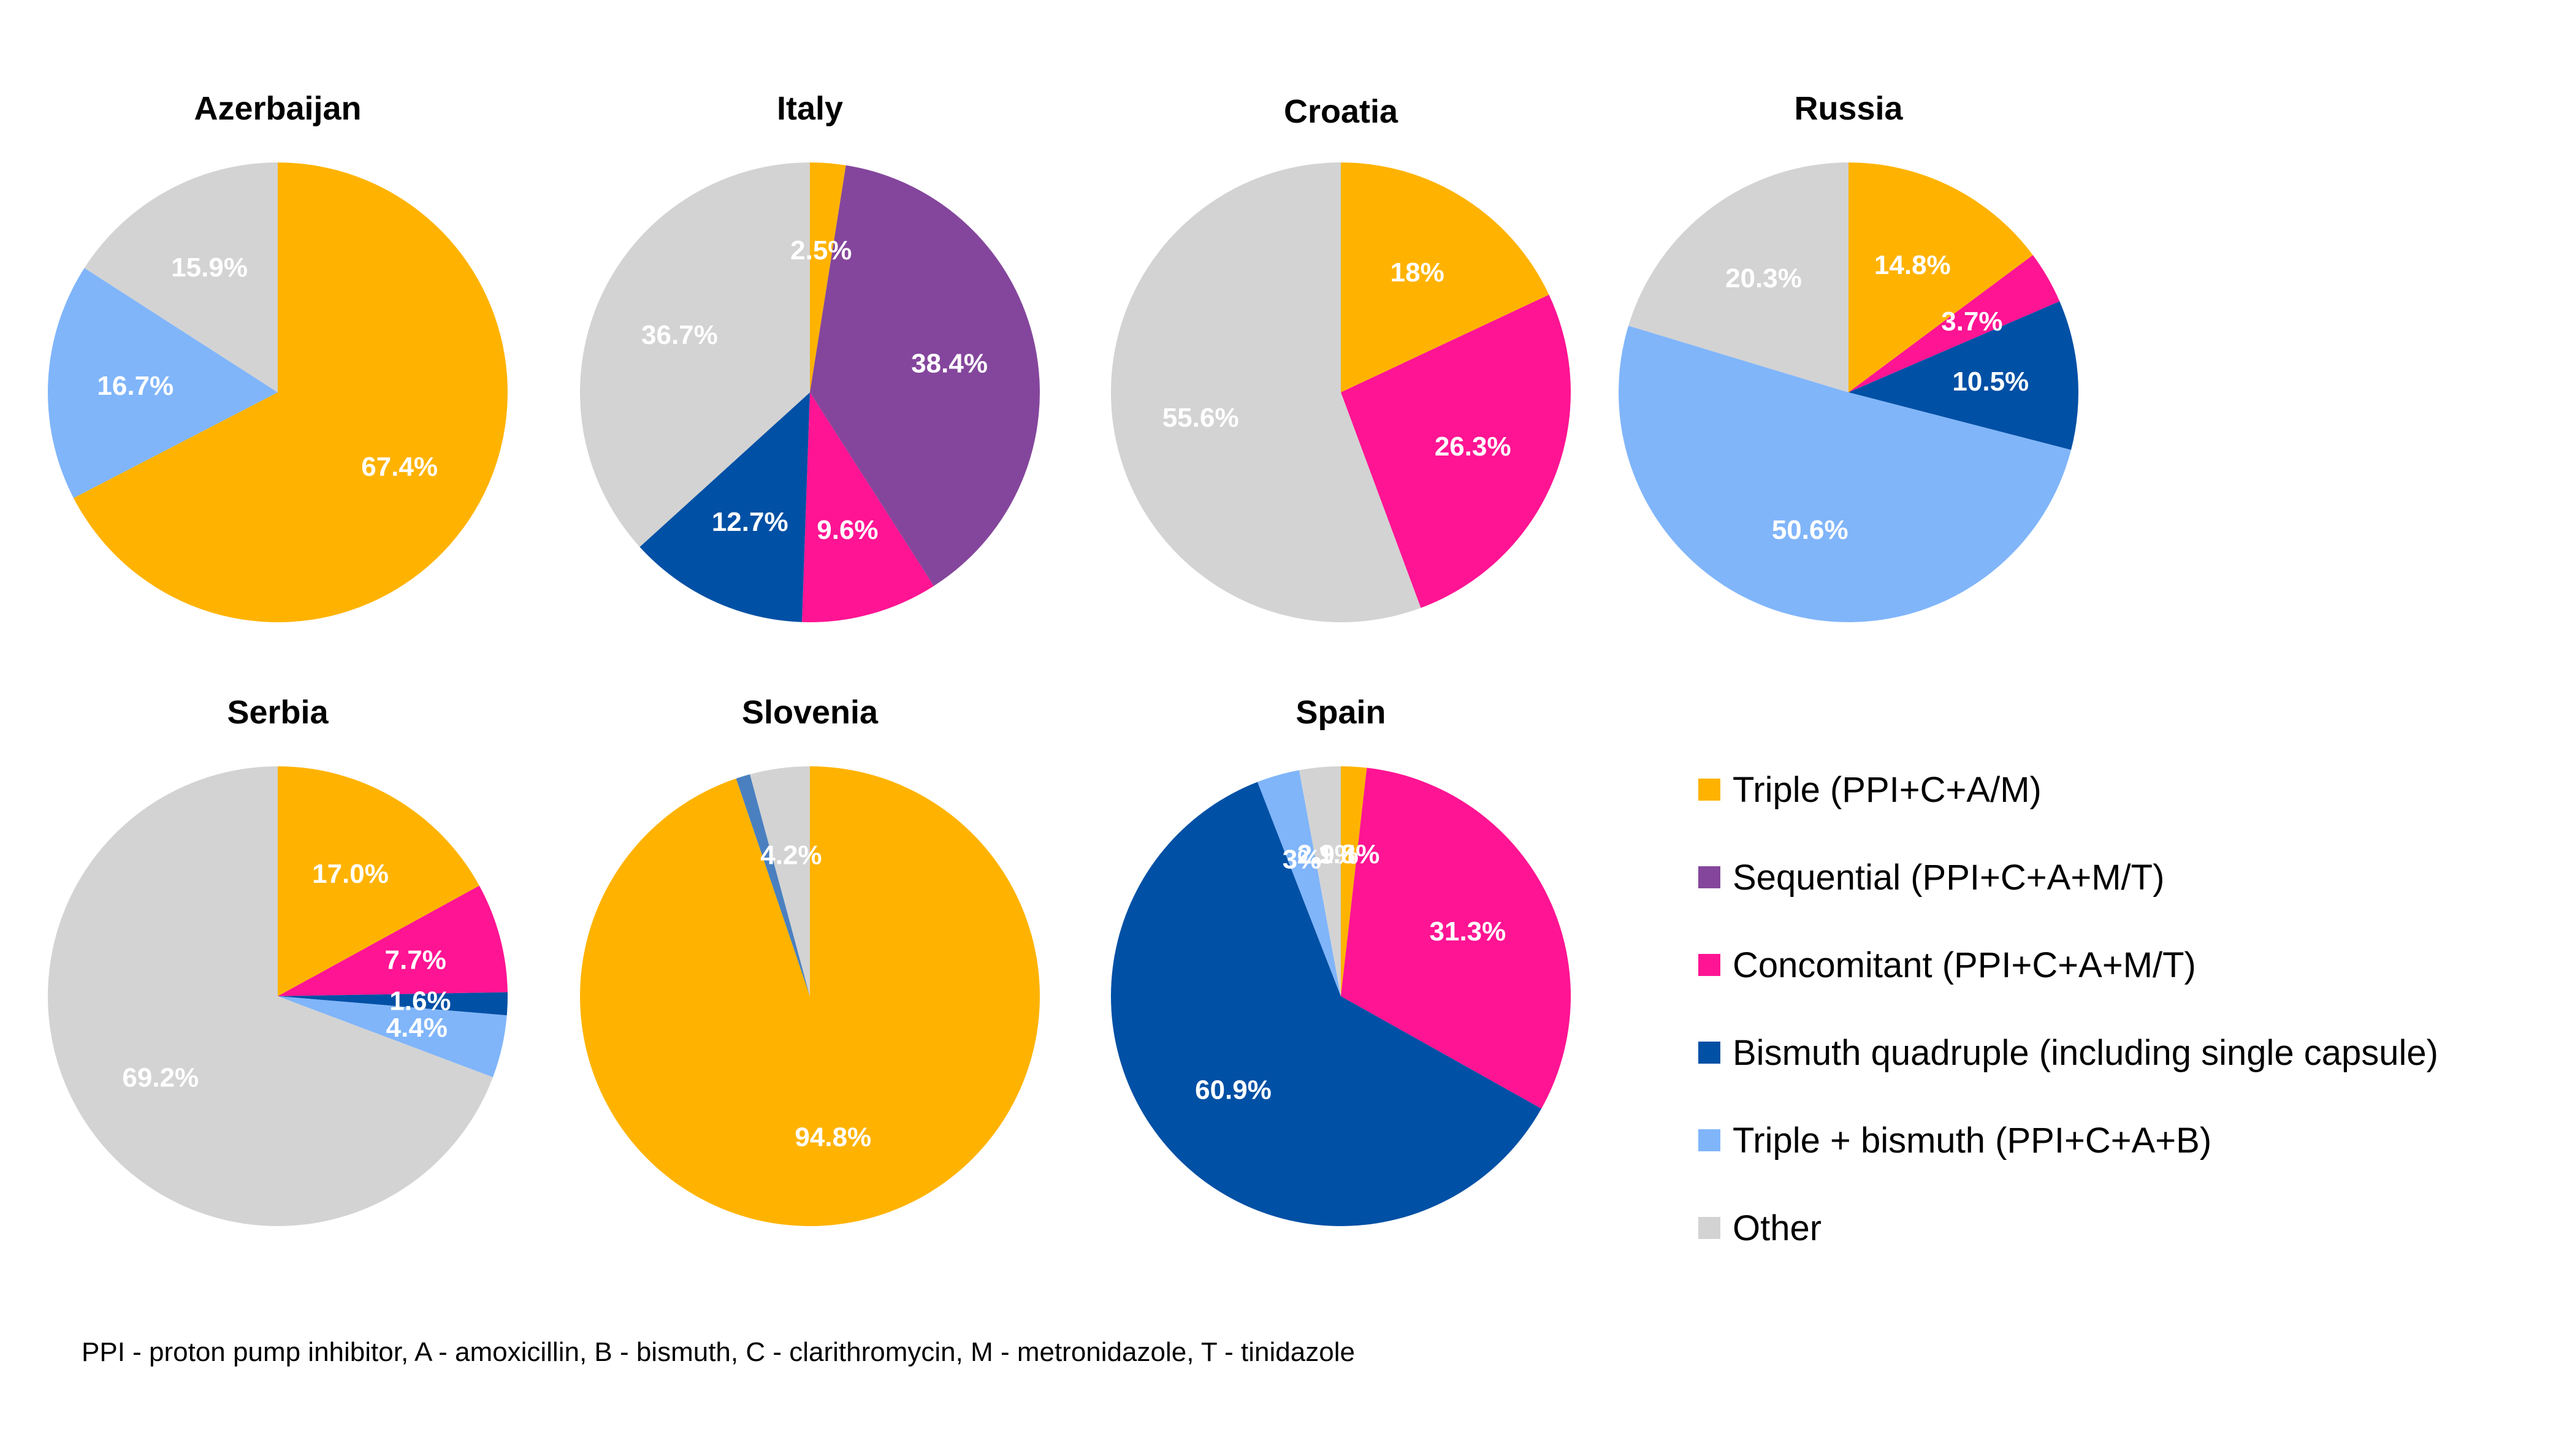 Image resolution: width=2575 pixels, height=1456 pixels. I want to click on data-label-serbia-concomitant: 7.7%, so click(415, 960).